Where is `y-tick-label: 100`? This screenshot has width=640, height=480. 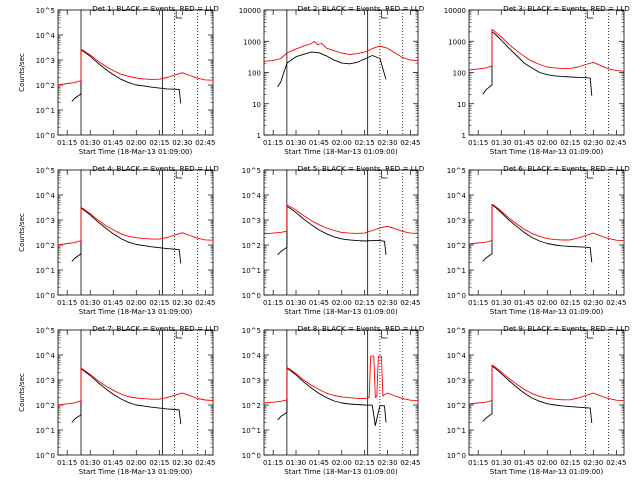 y-tick-label: 100 is located at coordinates (459, 74).